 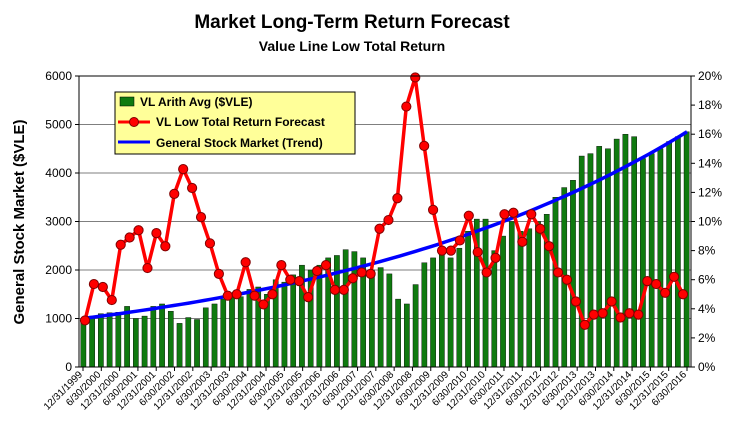 What do you see at coordinates (127, 101) in the screenshot?
I see `legend-bar-swatch` at bounding box center [127, 101].